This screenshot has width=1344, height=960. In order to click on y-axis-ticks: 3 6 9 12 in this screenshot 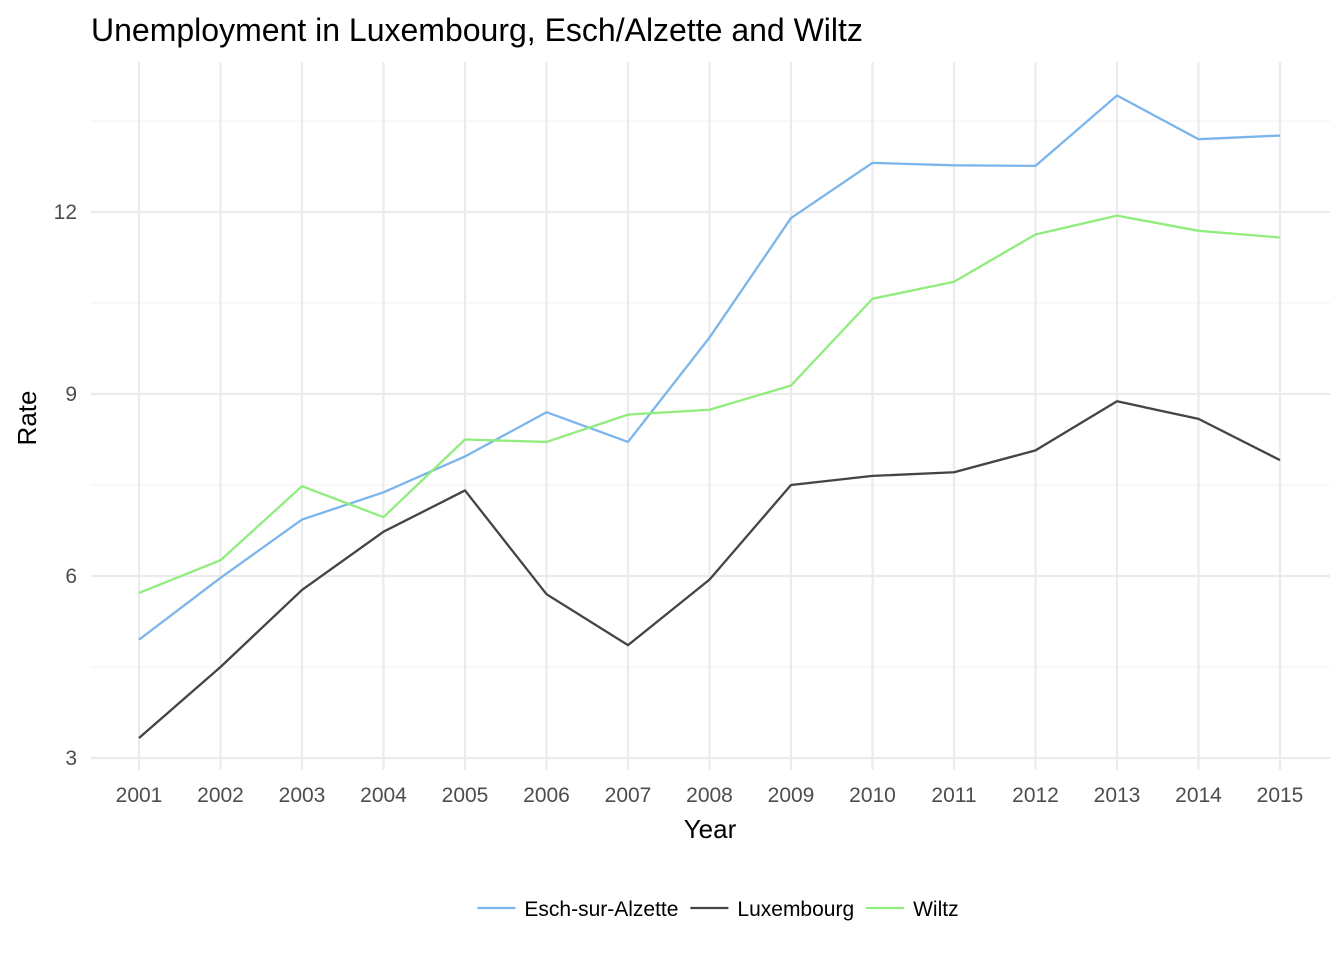, I will do `click(65, 485)`.